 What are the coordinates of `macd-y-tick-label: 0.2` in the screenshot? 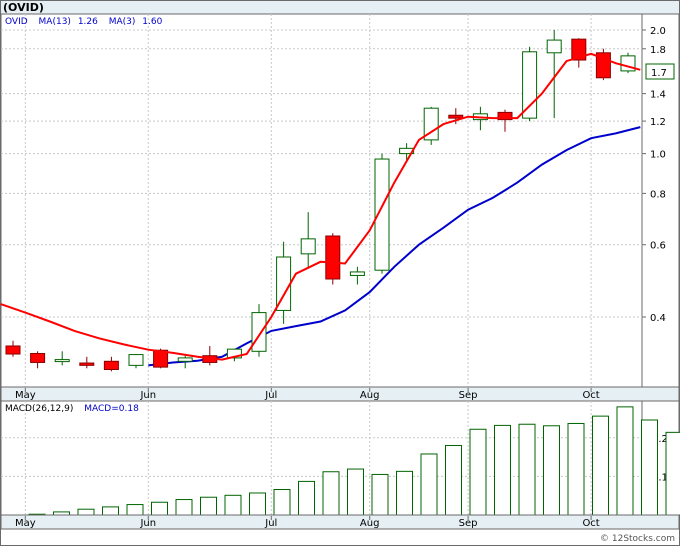 It's located at (660, 439).